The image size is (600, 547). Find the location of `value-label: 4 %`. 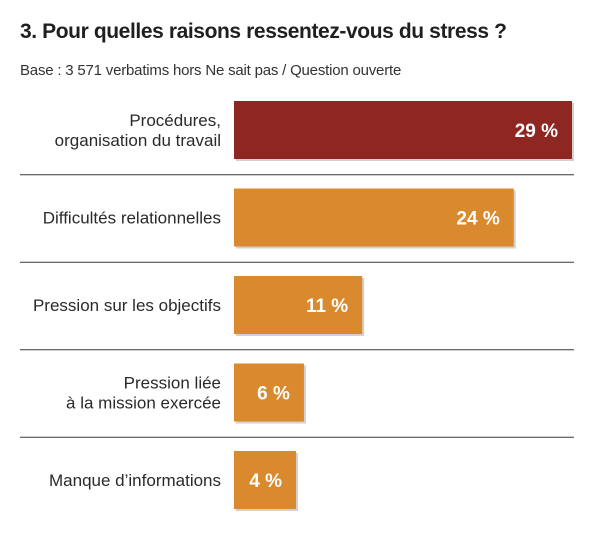

value-label: 4 % is located at coordinates (265, 481).